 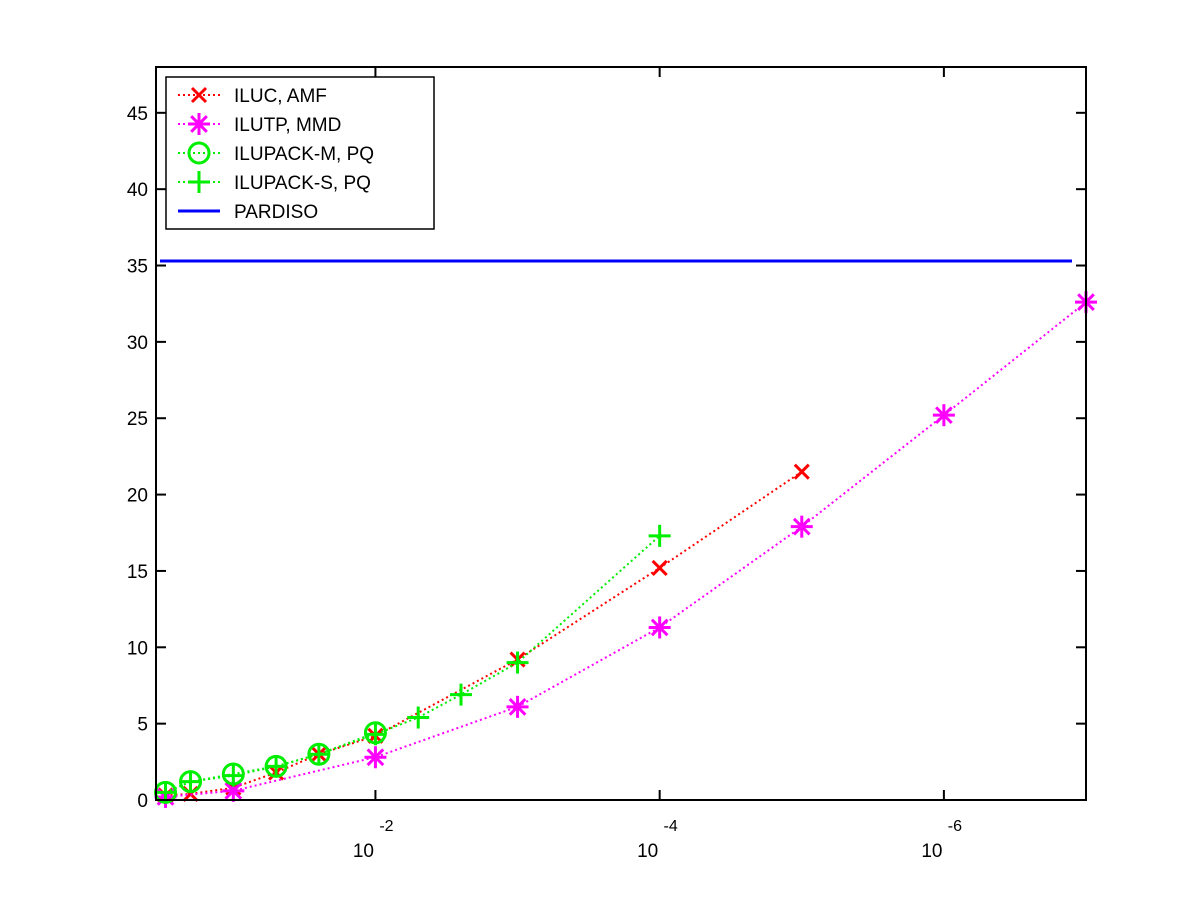 What do you see at coordinates (137, 114) in the screenshot?
I see `y-tick-label: 45` at bounding box center [137, 114].